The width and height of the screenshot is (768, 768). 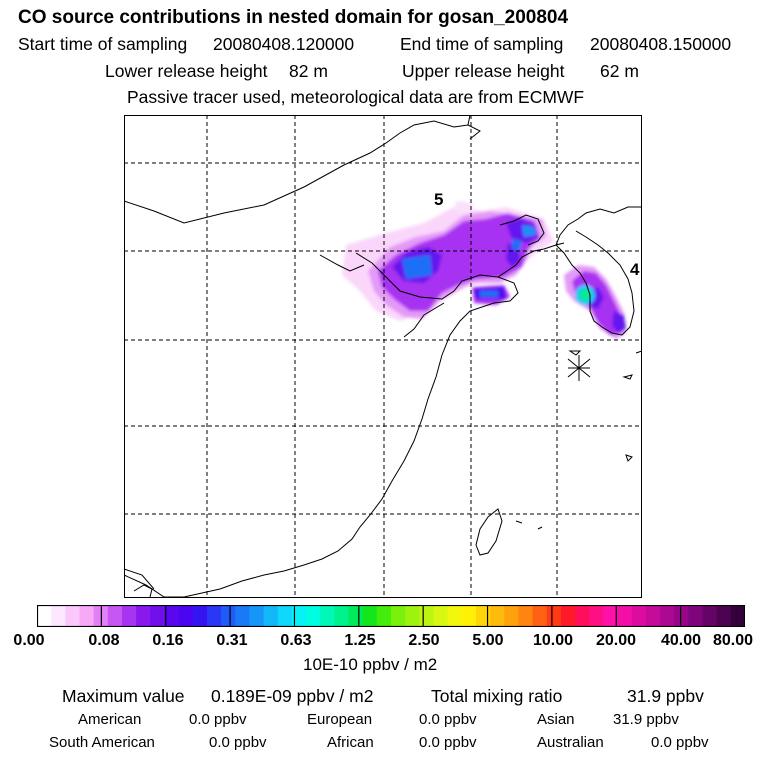 What do you see at coordinates (497, 696) in the screenshot?
I see `total-mixing-label: Total mixing ratio` at bounding box center [497, 696].